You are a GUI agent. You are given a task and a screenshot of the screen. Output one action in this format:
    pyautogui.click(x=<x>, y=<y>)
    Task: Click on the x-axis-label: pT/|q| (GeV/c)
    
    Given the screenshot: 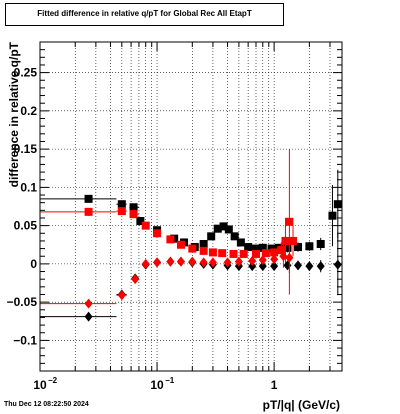 What is the action you would take?
    pyautogui.click(x=301, y=405)
    